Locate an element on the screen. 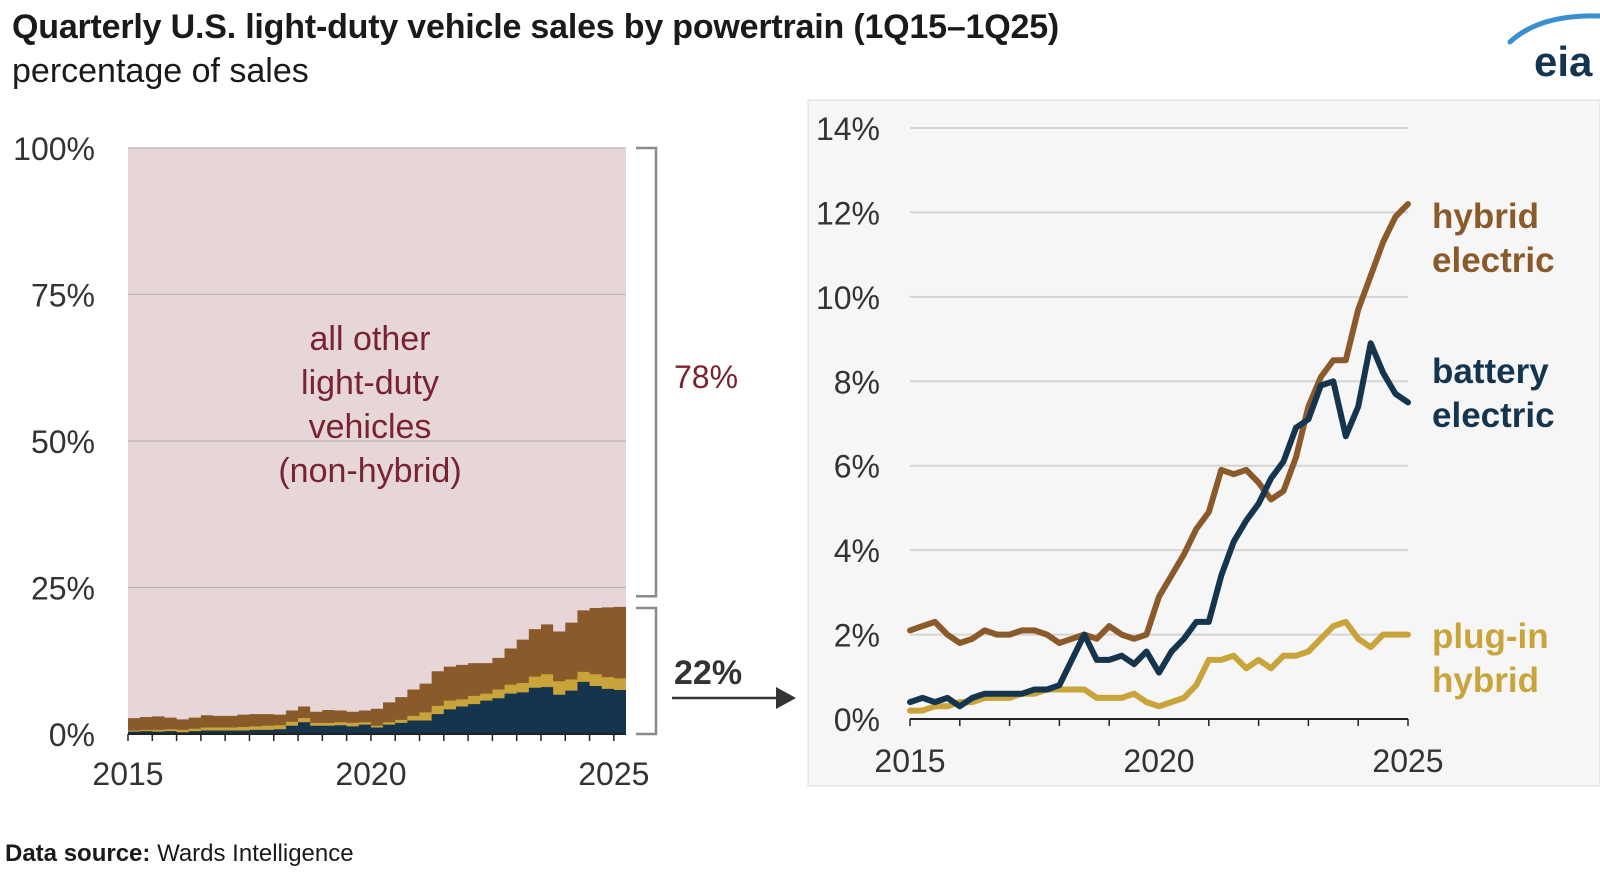  right-y-tick-label: 12% is located at coordinates (848, 213).